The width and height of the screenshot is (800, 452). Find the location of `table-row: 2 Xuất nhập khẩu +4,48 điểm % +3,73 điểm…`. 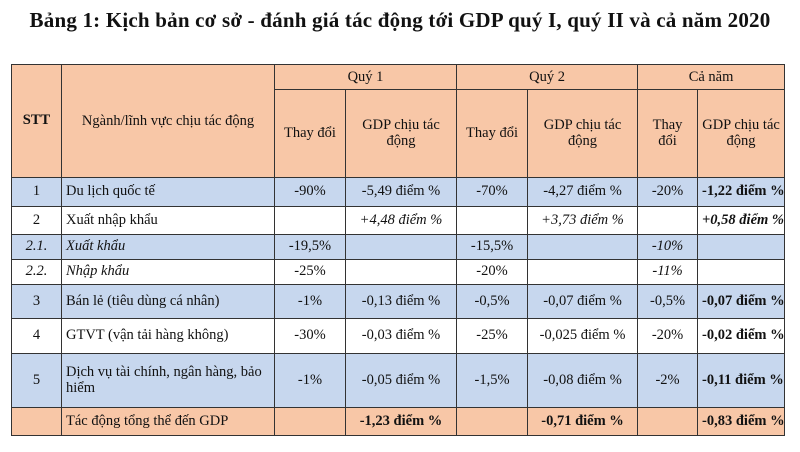

table-row: 2 Xuất nhập khẩu +4,48 điểm % +3,73 điểm… is located at coordinates (398, 220).